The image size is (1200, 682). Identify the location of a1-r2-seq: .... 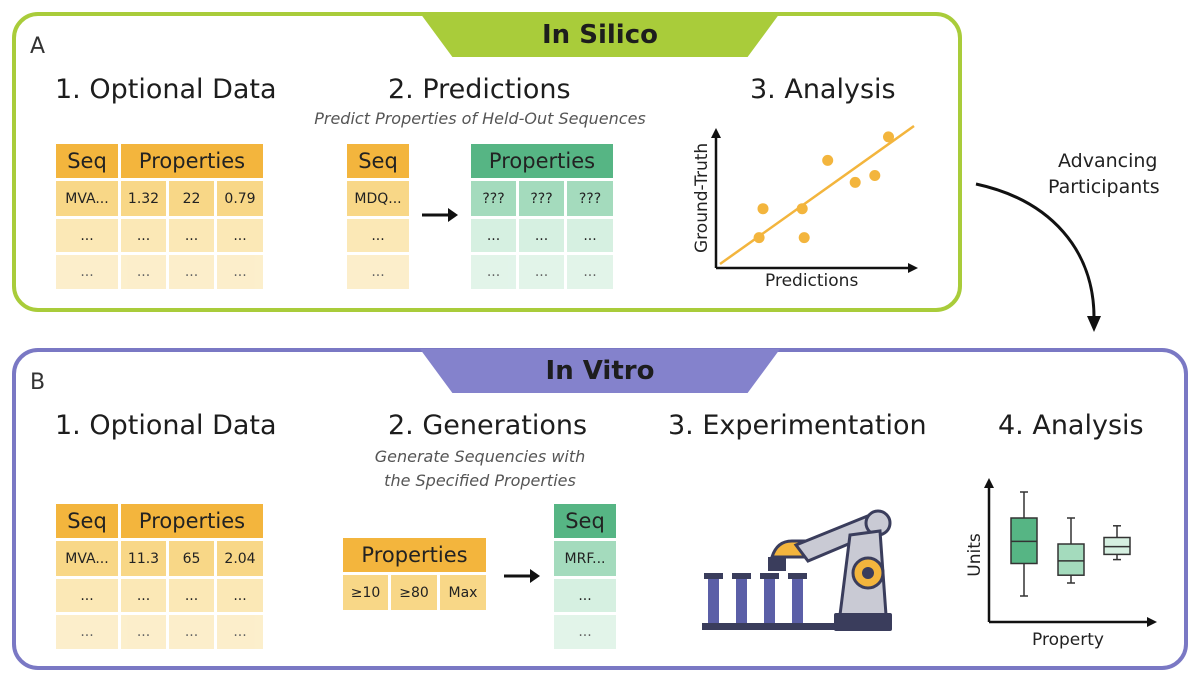
(87, 235).